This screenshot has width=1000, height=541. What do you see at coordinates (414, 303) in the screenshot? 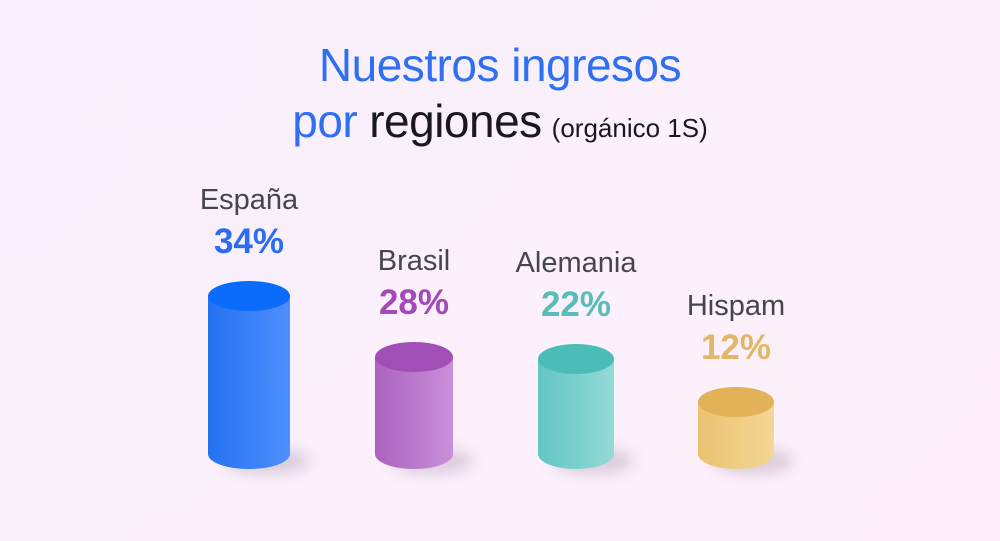
I see `bar-value-label: 28%` at bounding box center [414, 303].